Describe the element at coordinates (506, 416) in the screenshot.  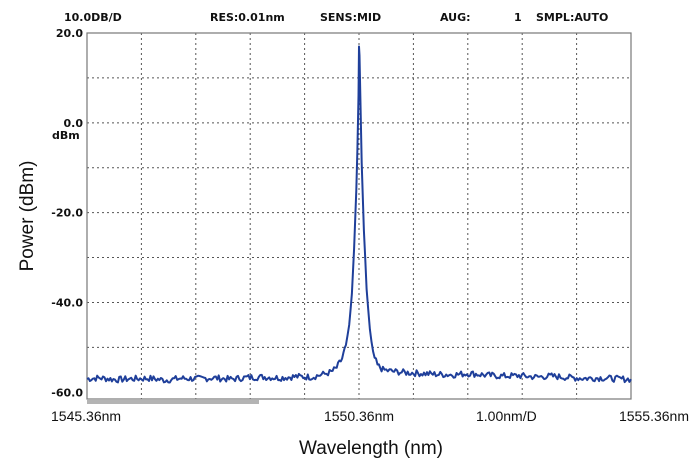
I see `x-span-label: 1.00nm/D` at that location.